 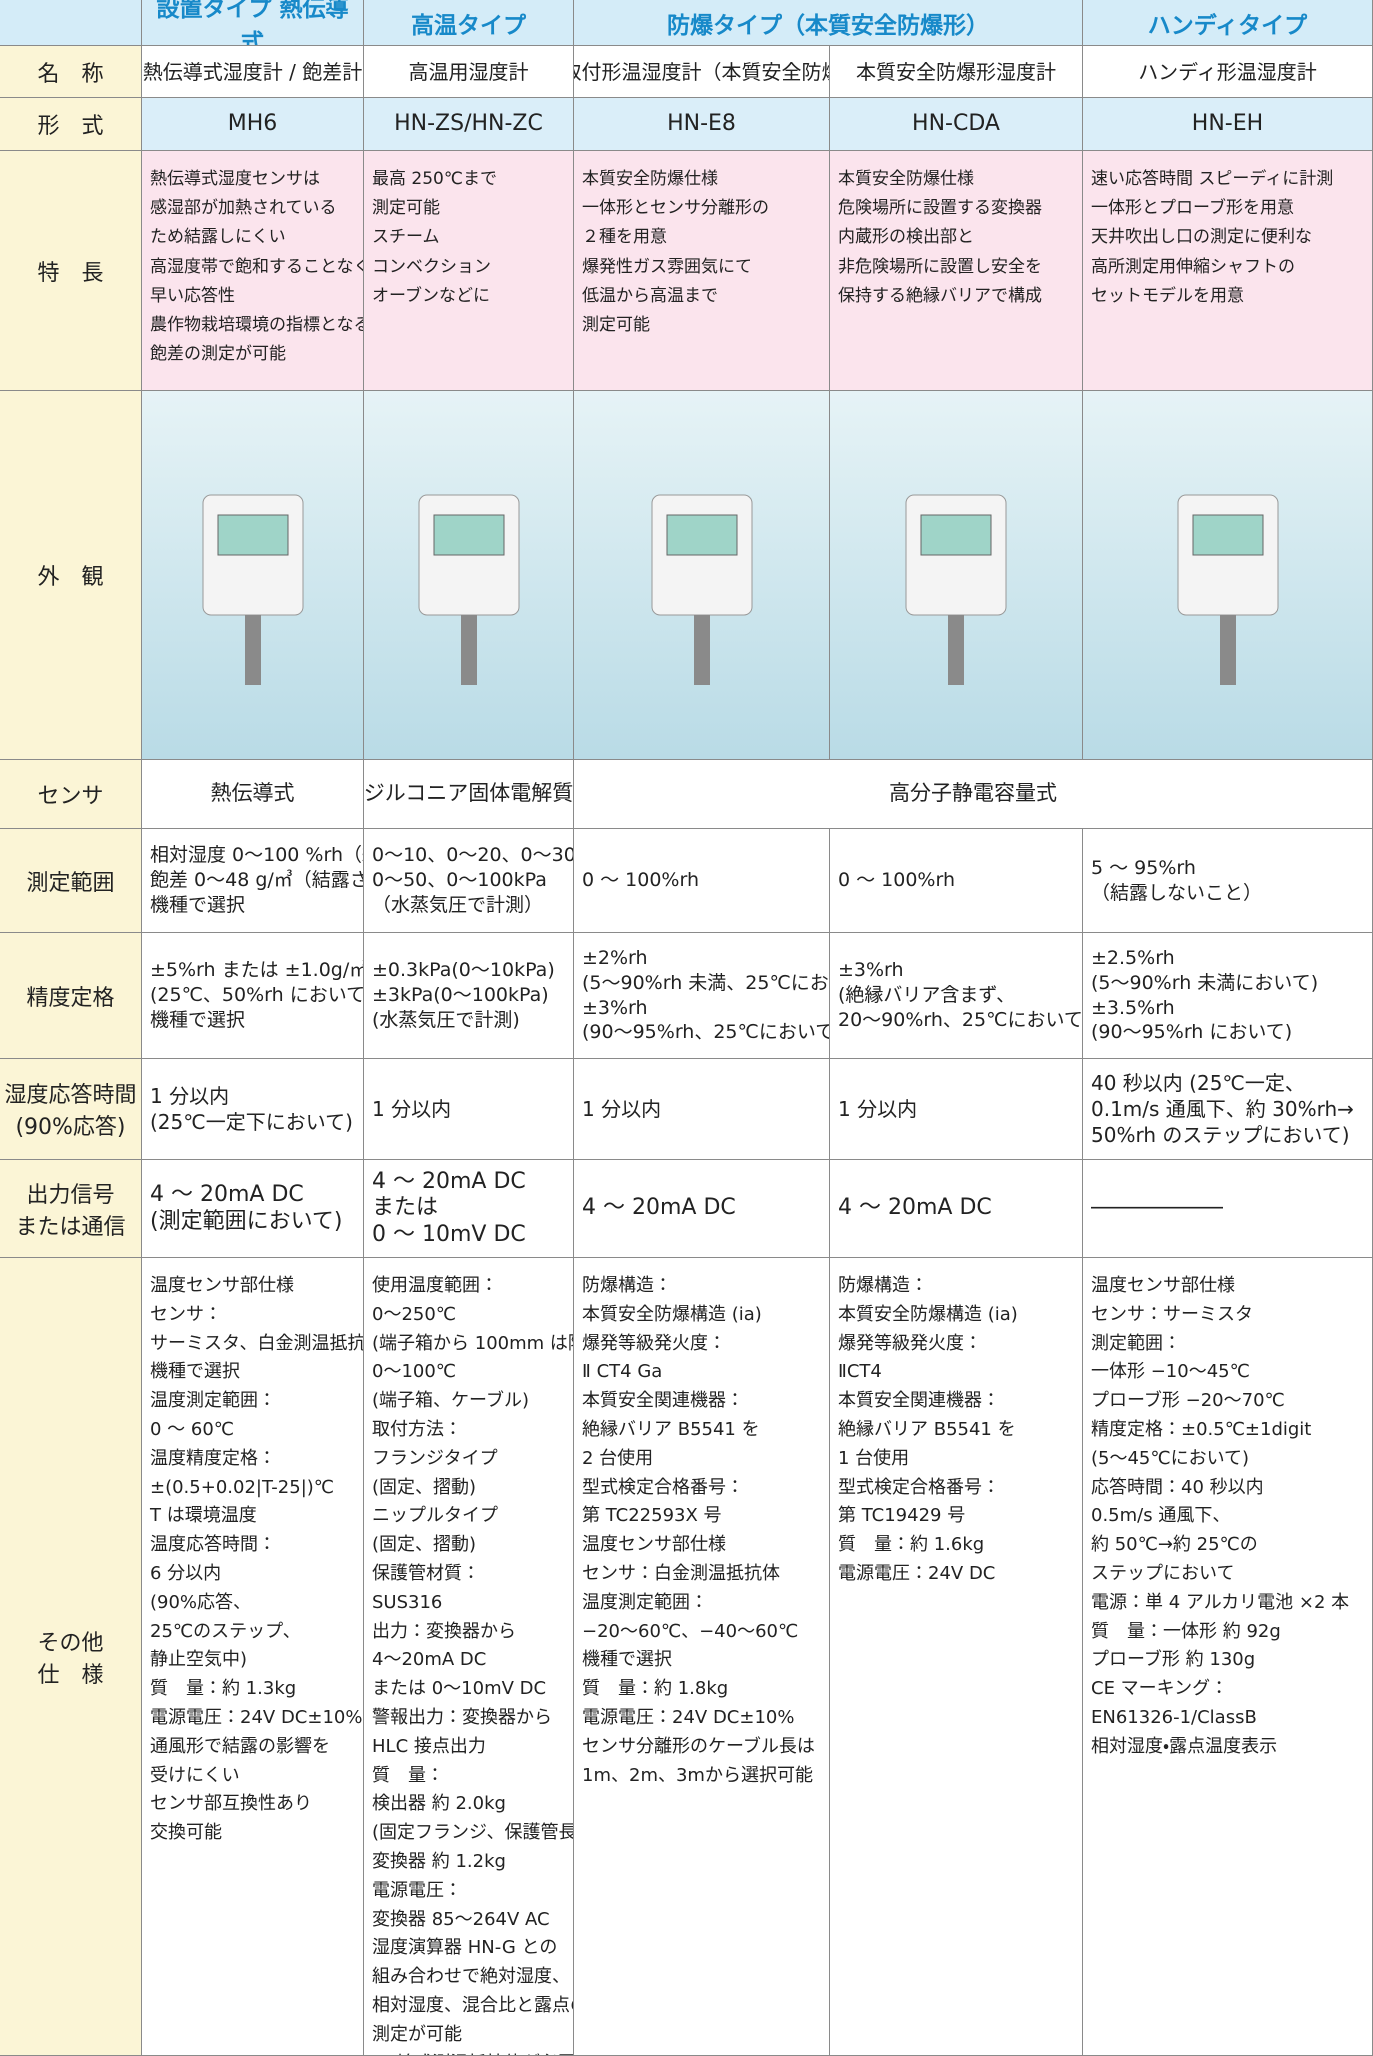 What do you see at coordinates (417, 1890) in the screenshot?
I see `cell-line: 電源電圧：` at bounding box center [417, 1890].